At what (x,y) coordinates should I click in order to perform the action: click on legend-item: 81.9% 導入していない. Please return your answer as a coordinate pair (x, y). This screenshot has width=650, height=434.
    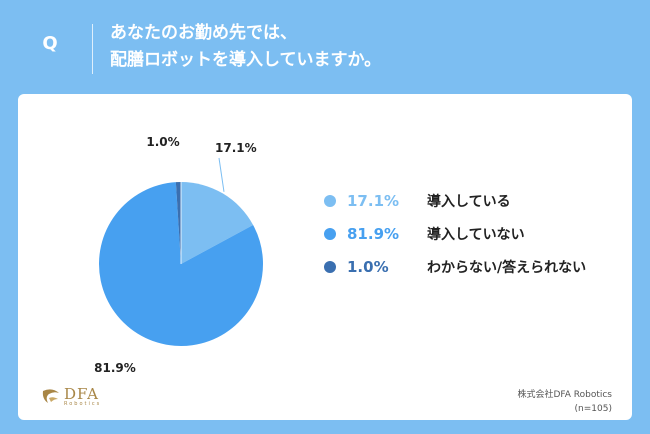
    Looking at the image, I should click on (455, 233).